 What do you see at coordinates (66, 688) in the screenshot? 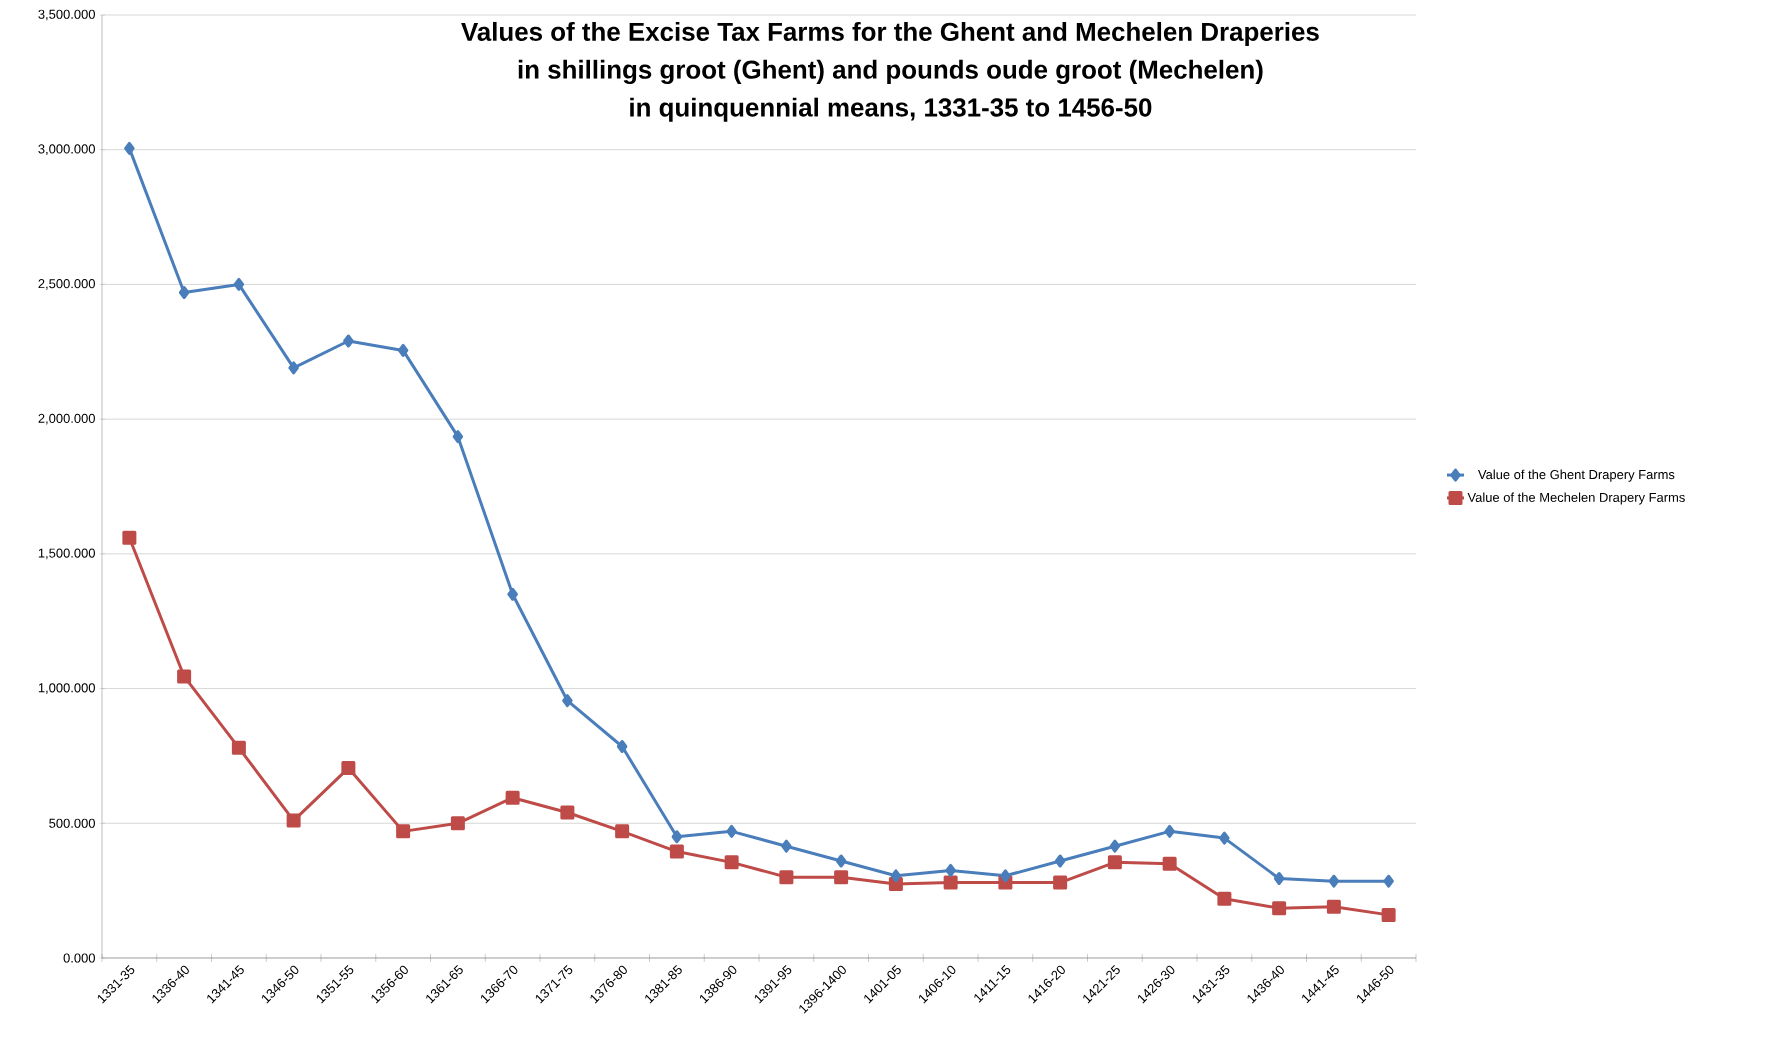
I see `y-tick-label: 1,000.000` at bounding box center [66, 688].